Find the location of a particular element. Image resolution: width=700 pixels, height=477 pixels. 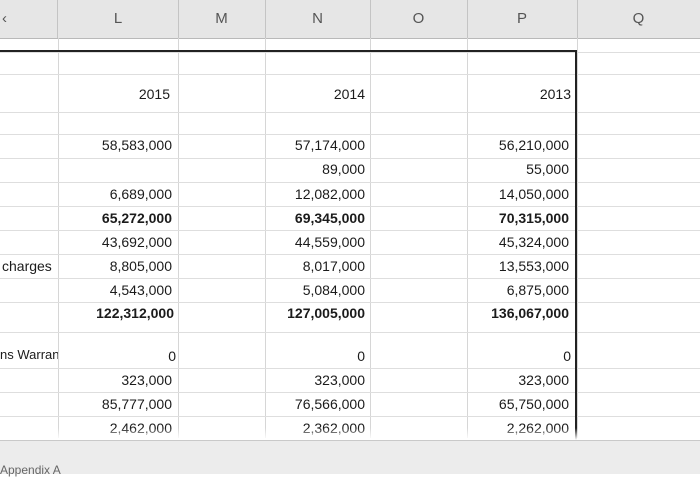

cell-2013-r7: 6,875,000 is located at coordinates (537, 290).